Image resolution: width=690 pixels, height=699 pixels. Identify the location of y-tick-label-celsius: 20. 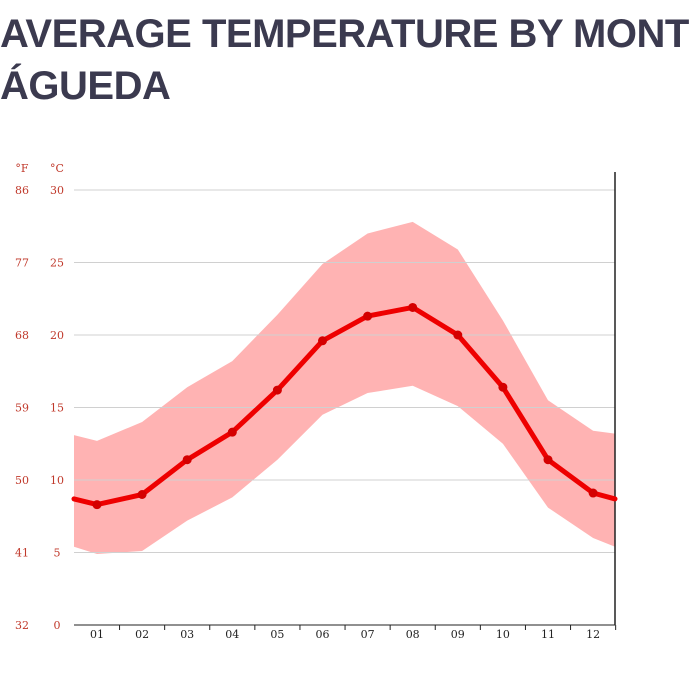
(57, 335).